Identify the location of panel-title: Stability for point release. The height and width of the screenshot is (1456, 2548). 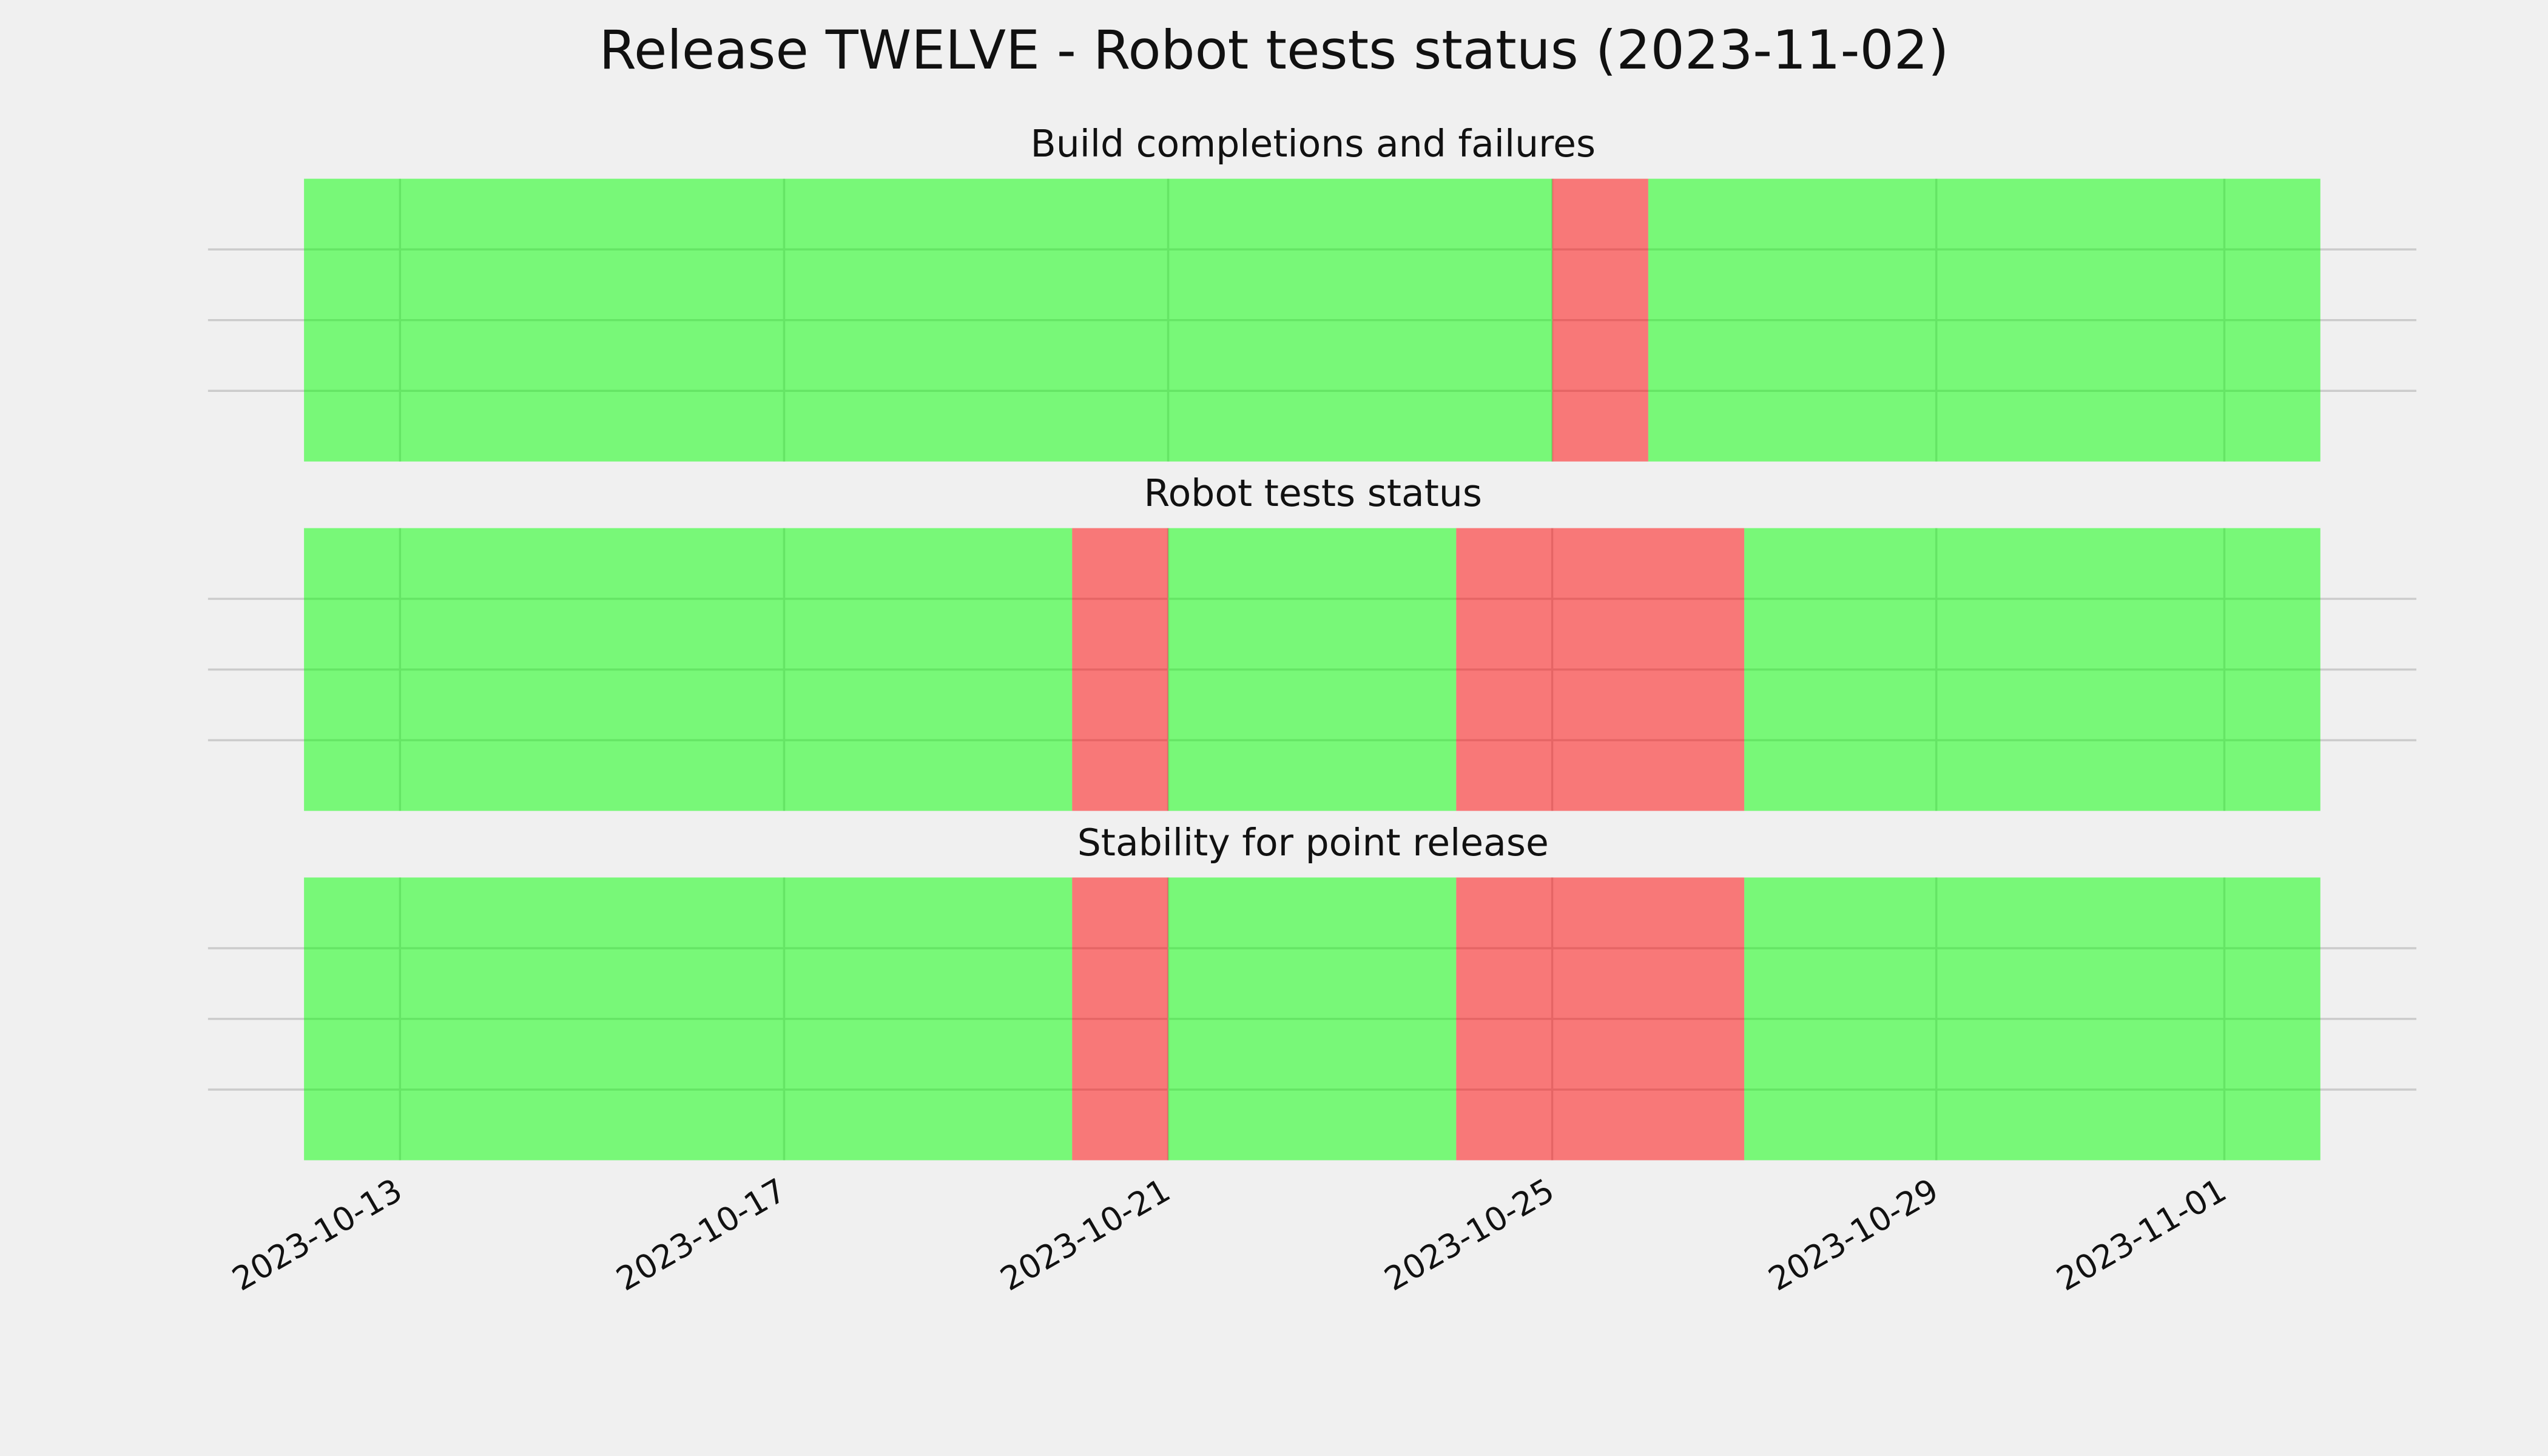
(1313, 842).